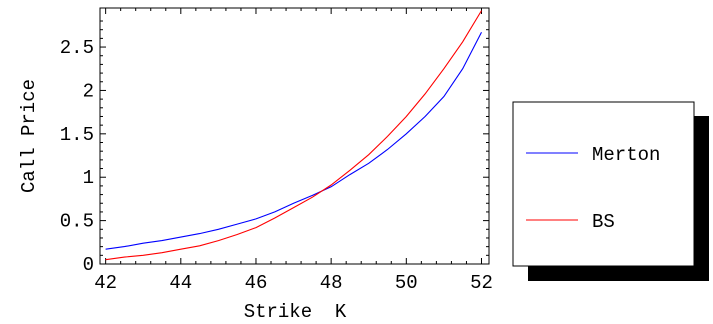 This screenshot has width=713, height=324. I want to click on x-tick-label: 46, so click(256, 283).